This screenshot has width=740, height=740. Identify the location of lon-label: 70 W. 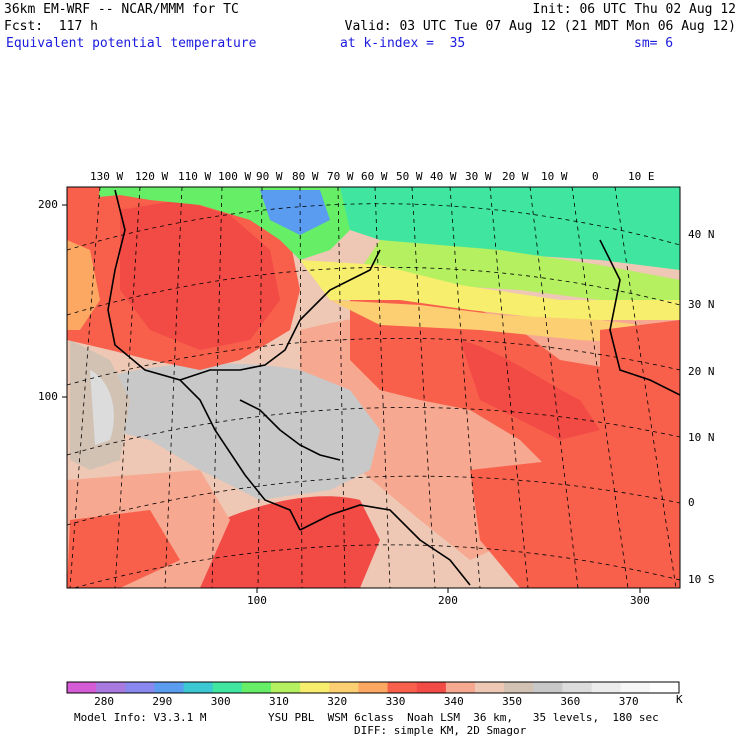
(340, 176).